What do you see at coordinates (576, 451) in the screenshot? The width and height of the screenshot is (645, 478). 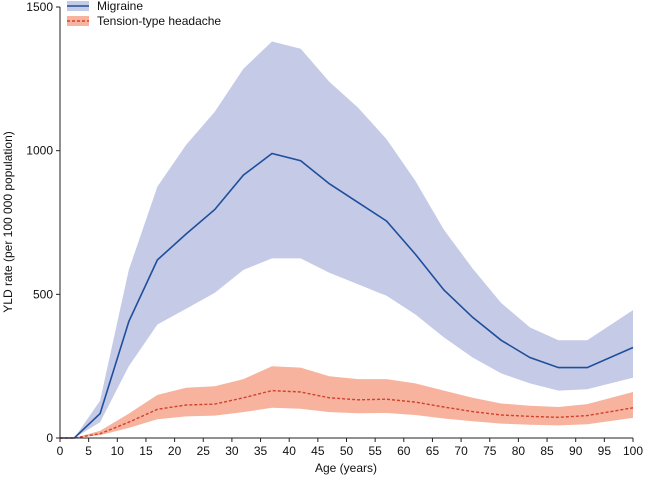 I see `x-tick-label: 90` at bounding box center [576, 451].